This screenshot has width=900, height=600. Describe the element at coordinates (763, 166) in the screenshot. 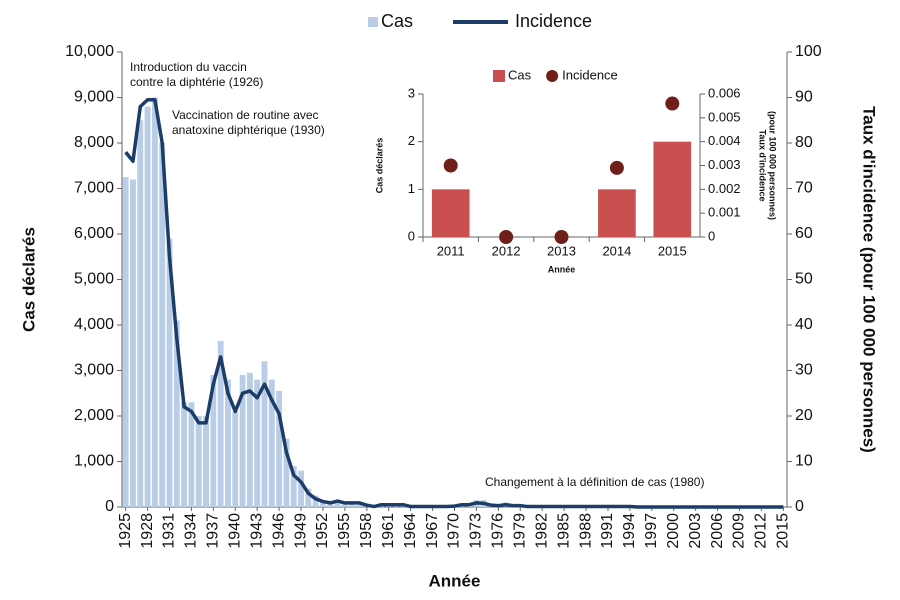

I see `y2-axis-title: Taux d'incidence` at that location.